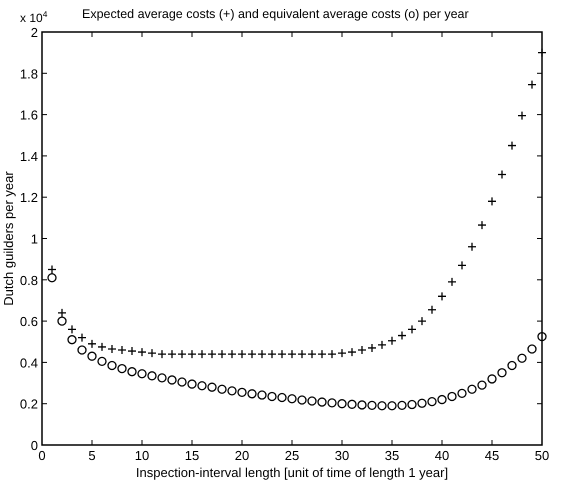 The width and height of the screenshot is (571, 485). What do you see at coordinates (34, 445) in the screenshot?
I see `y-tick-label: 0` at bounding box center [34, 445].